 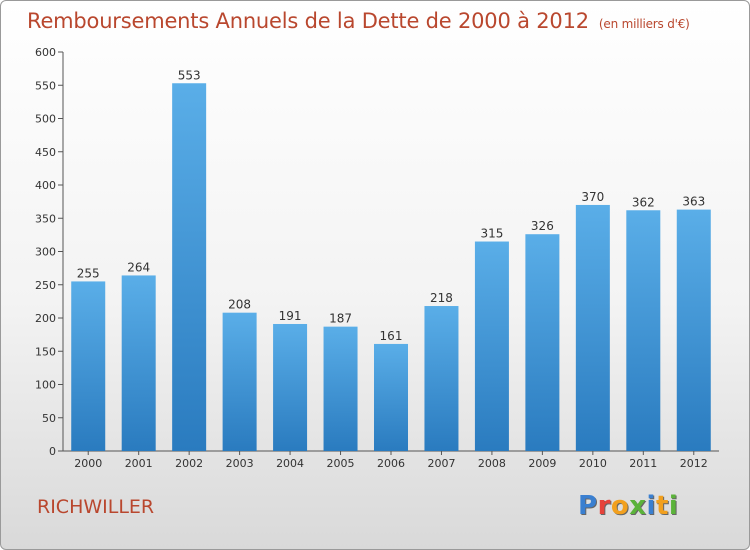 What do you see at coordinates (52, 451) in the screenshot?
I see `y-tick-label: 0` at bounding box center [52, 451].